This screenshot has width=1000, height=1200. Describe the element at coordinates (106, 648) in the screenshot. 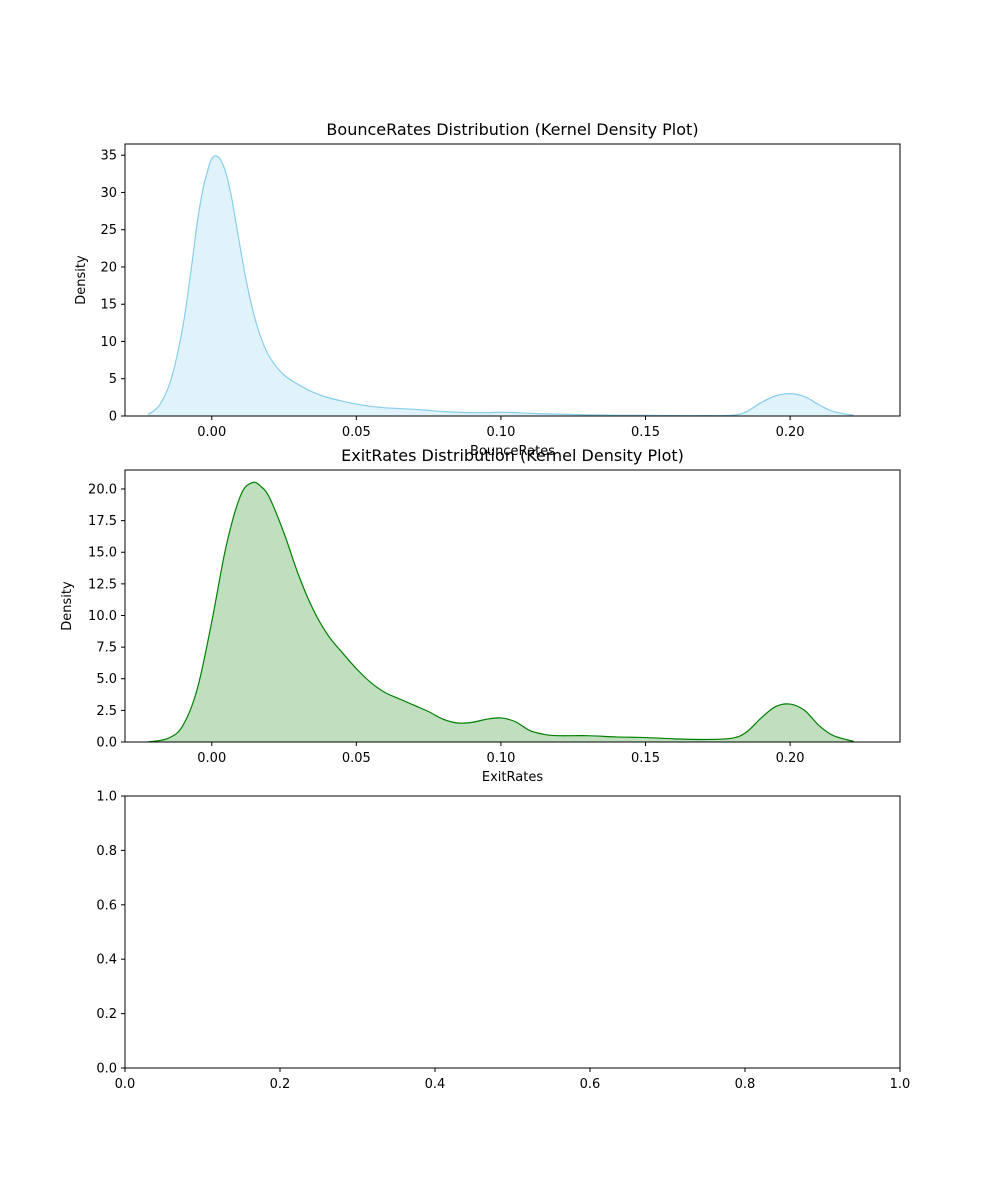

I see `y-tick-label: 7.5` at that location.